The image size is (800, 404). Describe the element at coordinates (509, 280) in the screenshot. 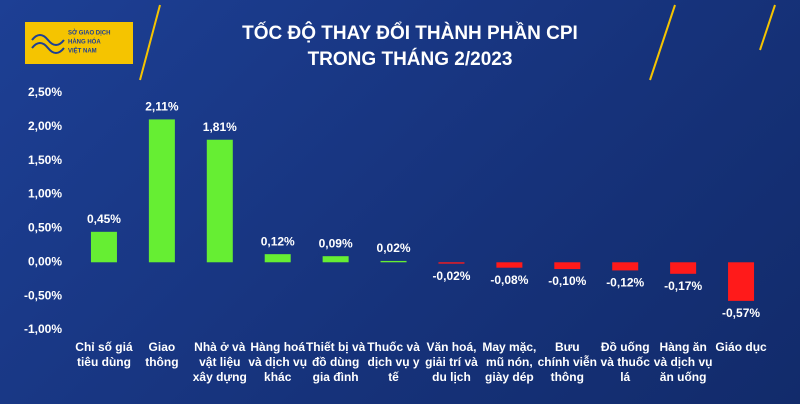

I see `value-label: -0,08%` at that location.